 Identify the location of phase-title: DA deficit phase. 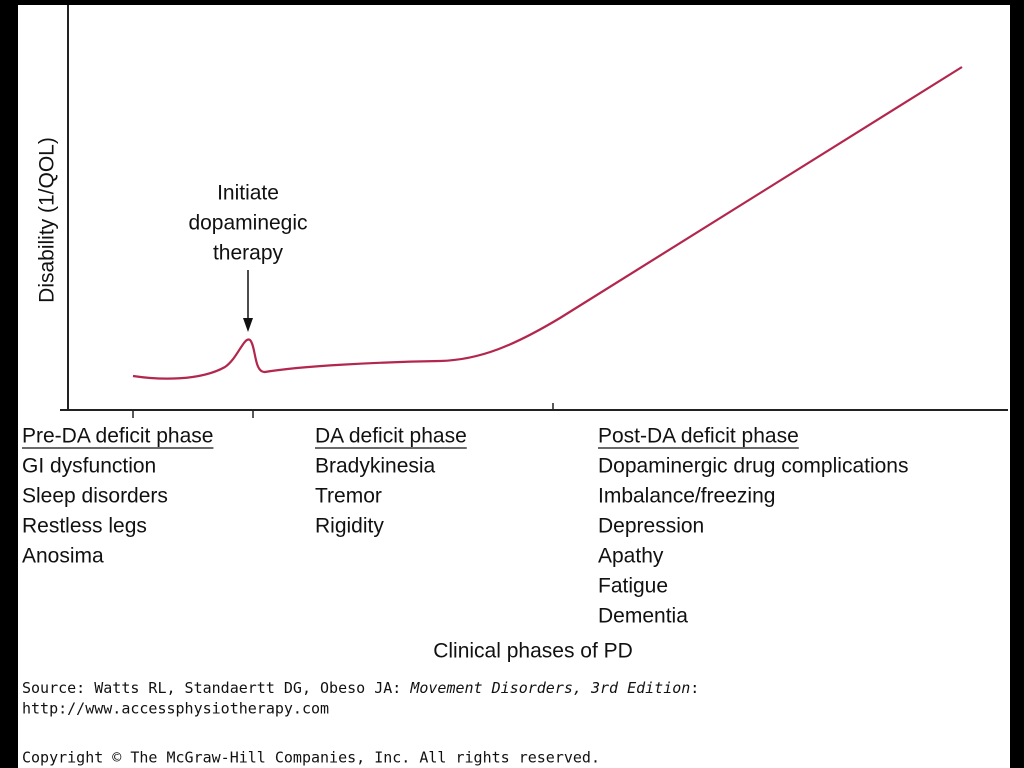
(391, 436).